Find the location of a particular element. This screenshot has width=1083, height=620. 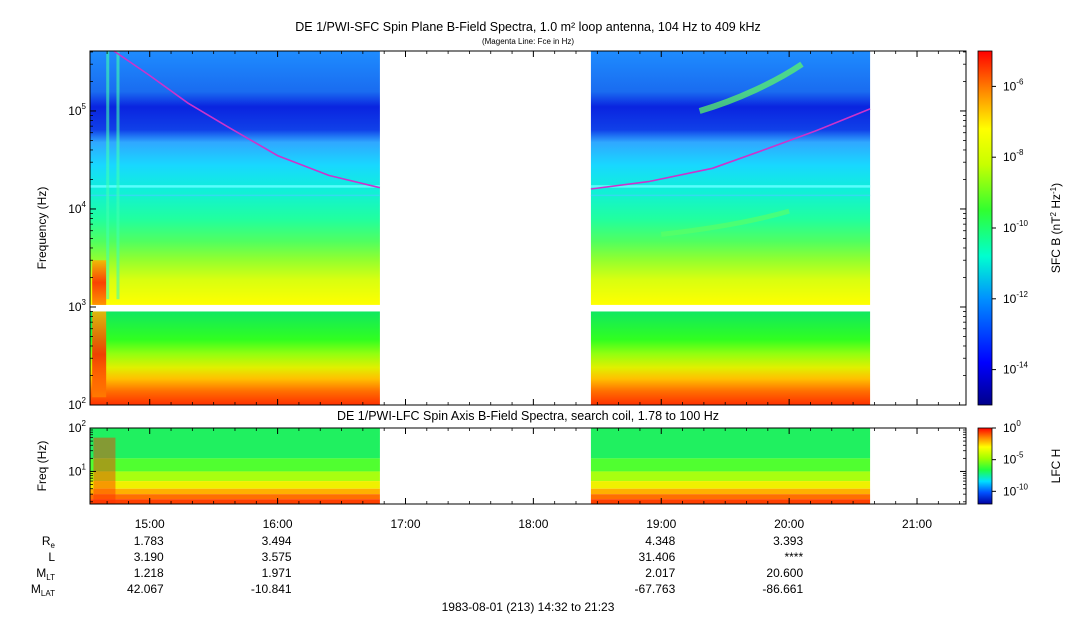

ephemeris-value: -67.763 is located at coordinates (655, 589).